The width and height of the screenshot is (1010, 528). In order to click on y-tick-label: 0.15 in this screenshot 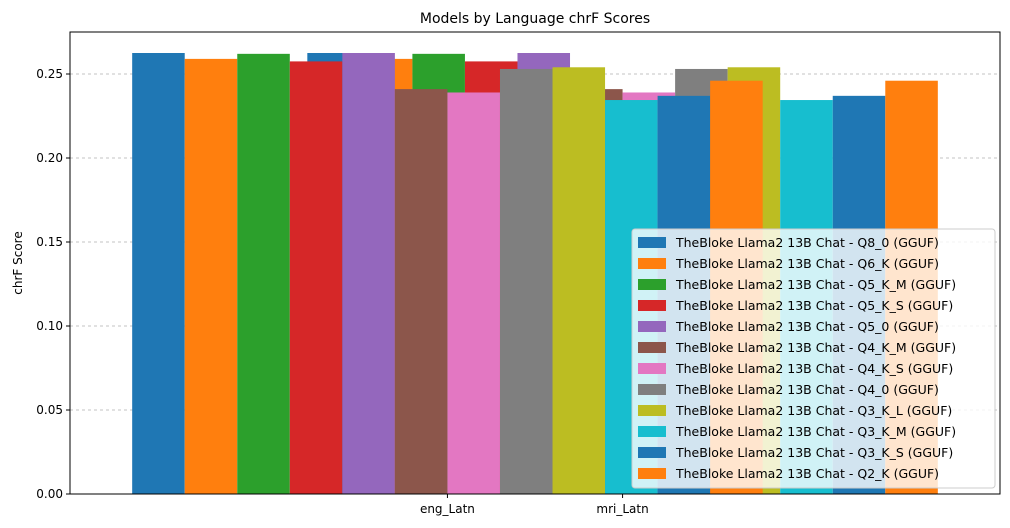, I will do `click(49, 242)`.